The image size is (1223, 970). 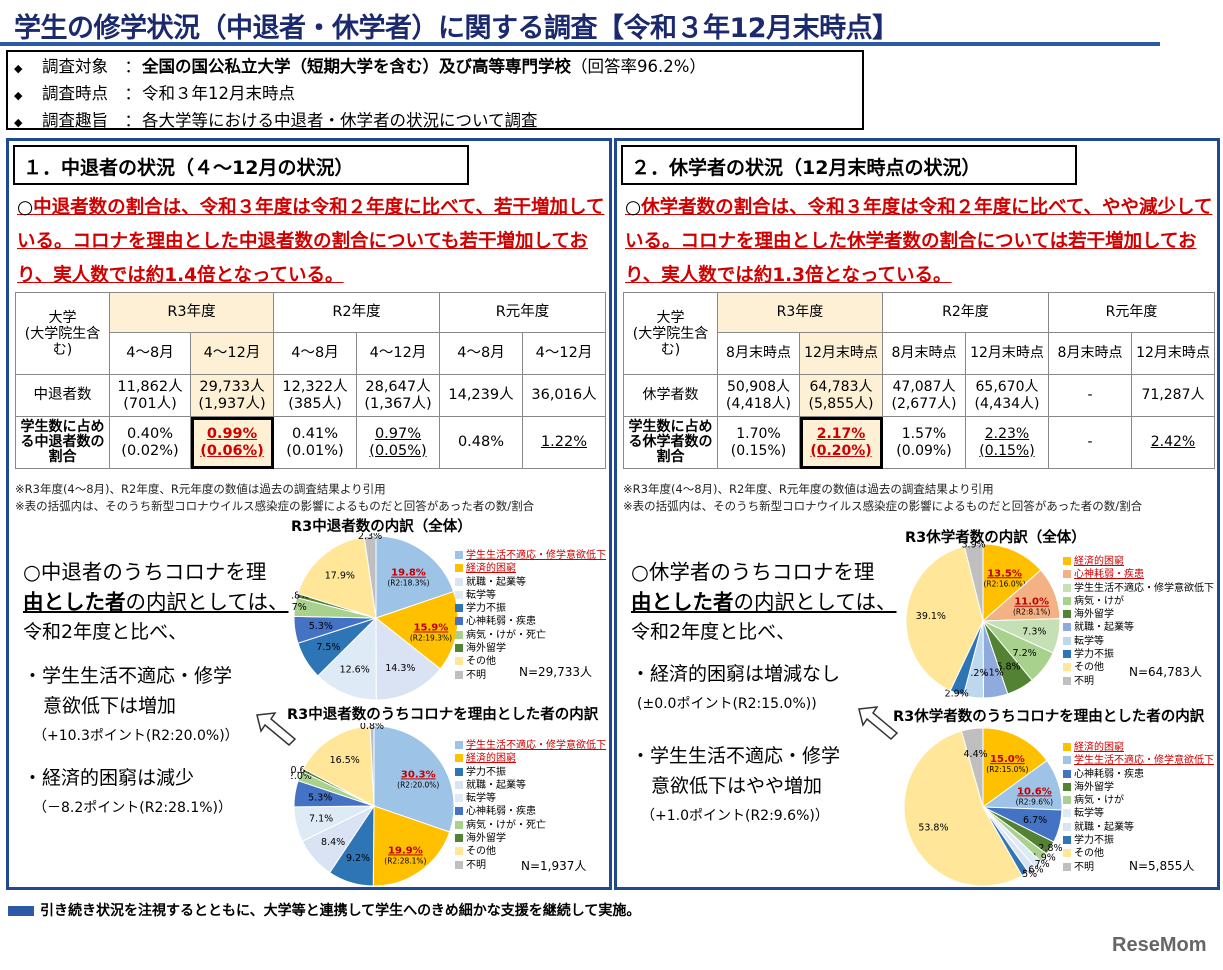 What do you see at coordinates (340, 120) in the screenshot?
I see `overview-value: 各大学等における中退者・休学者の状況について調査` at bounding box center [340, 120].